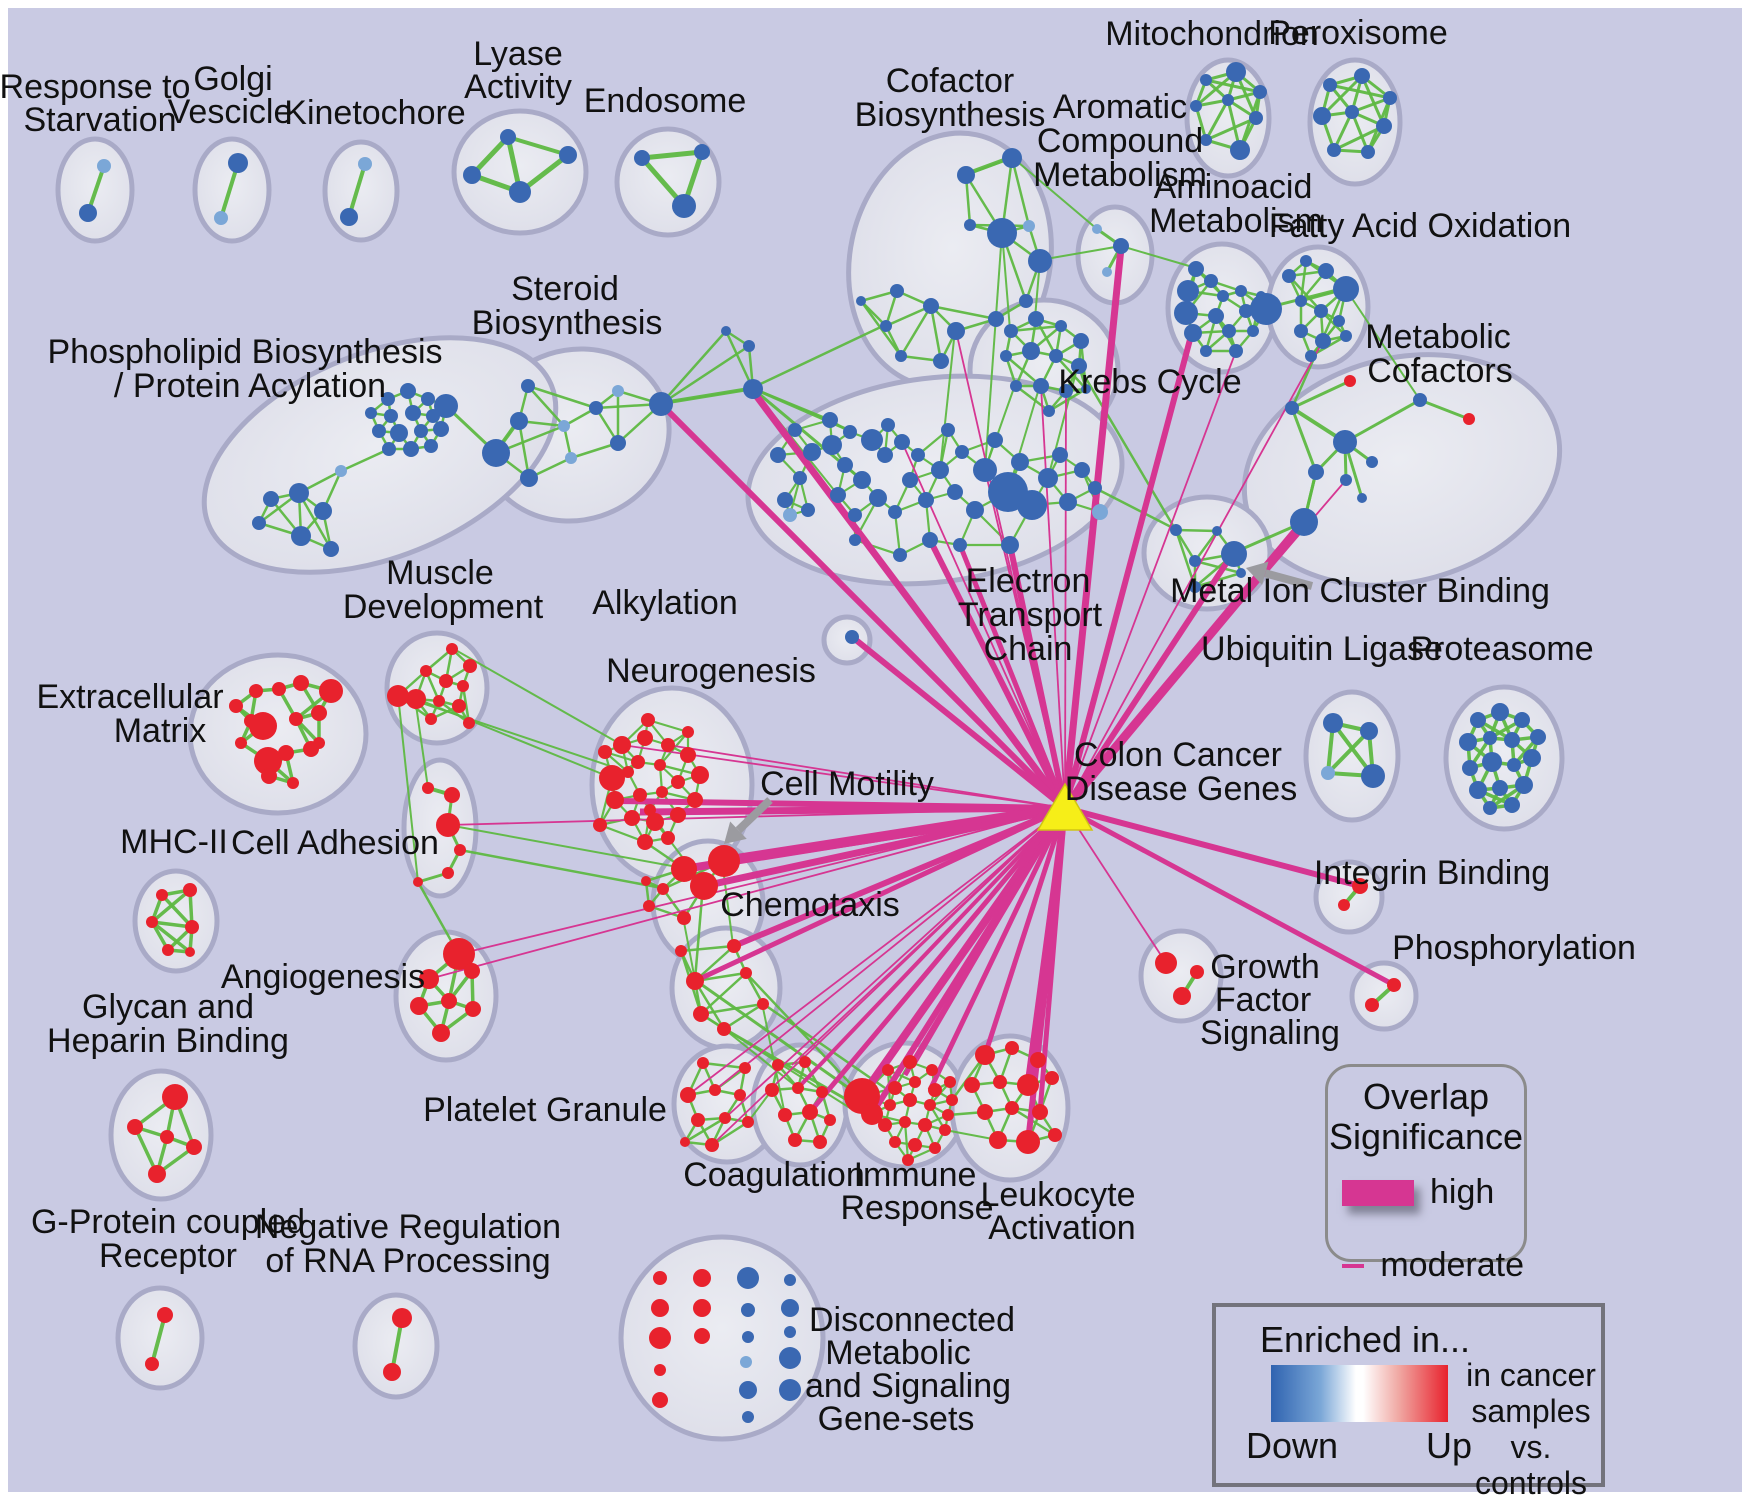 This screenshot has width=1750, height=1507. What do you see at coordinates (1360, 591) in the screenshot?
I see `cluster-label-metal-ion-cluster-binding: Metal Ion Cluster Binding` at bounding box center [1360, 591].